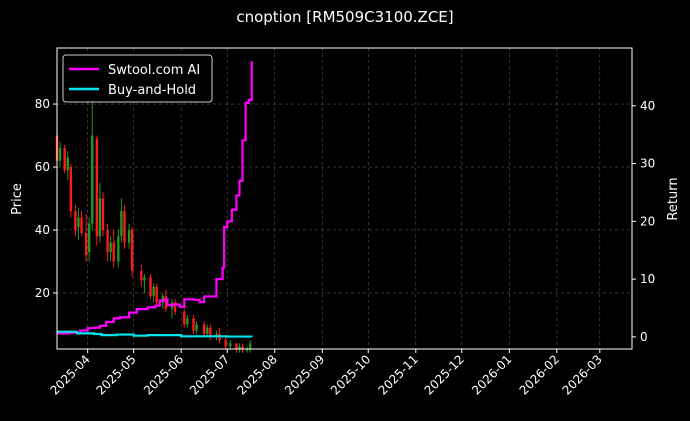 Image resolution: width=690 pixels, height=421 pixels. Describe the element at coordinates (42, 104) in the screenshot. I see `y-tick-label: 80` at that location.